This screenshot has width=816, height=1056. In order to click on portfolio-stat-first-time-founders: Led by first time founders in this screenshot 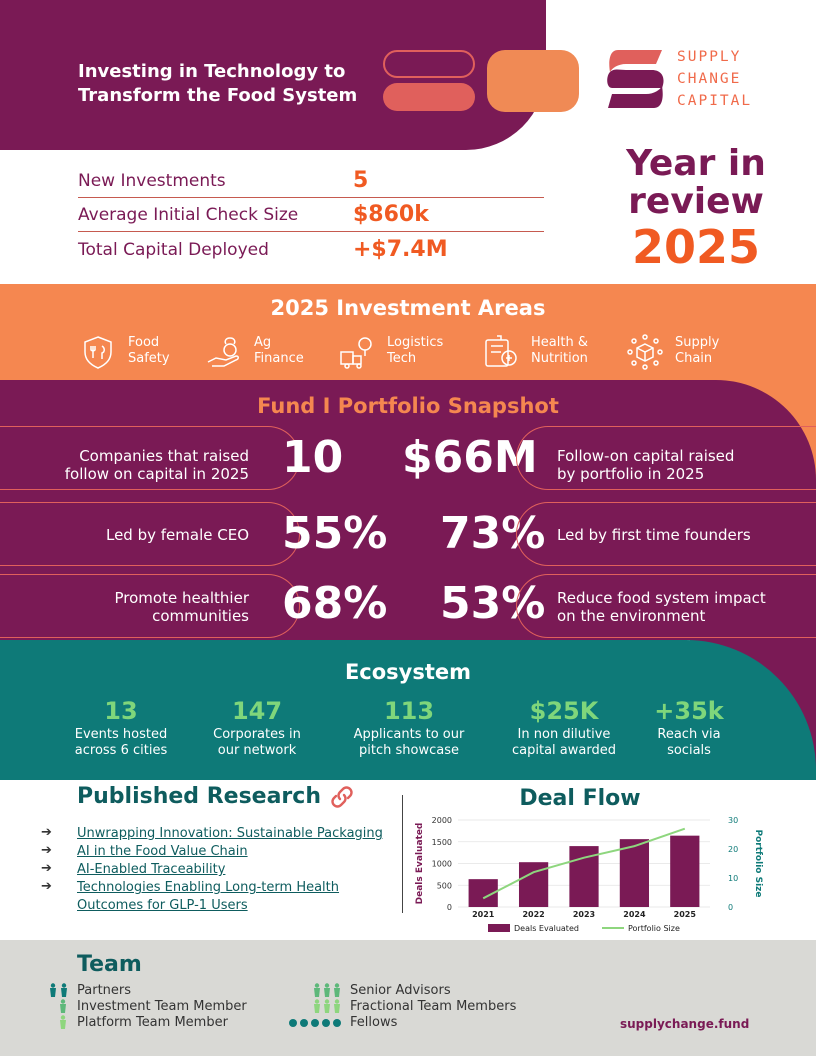, I will do `click(666, 534)`.